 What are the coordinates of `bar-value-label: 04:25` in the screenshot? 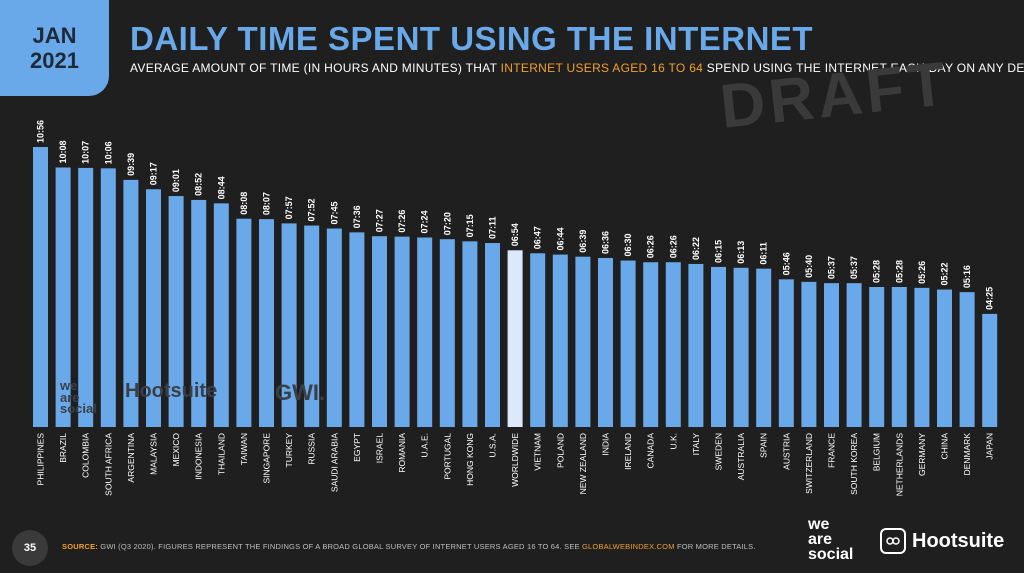 It's located at (990, 298).